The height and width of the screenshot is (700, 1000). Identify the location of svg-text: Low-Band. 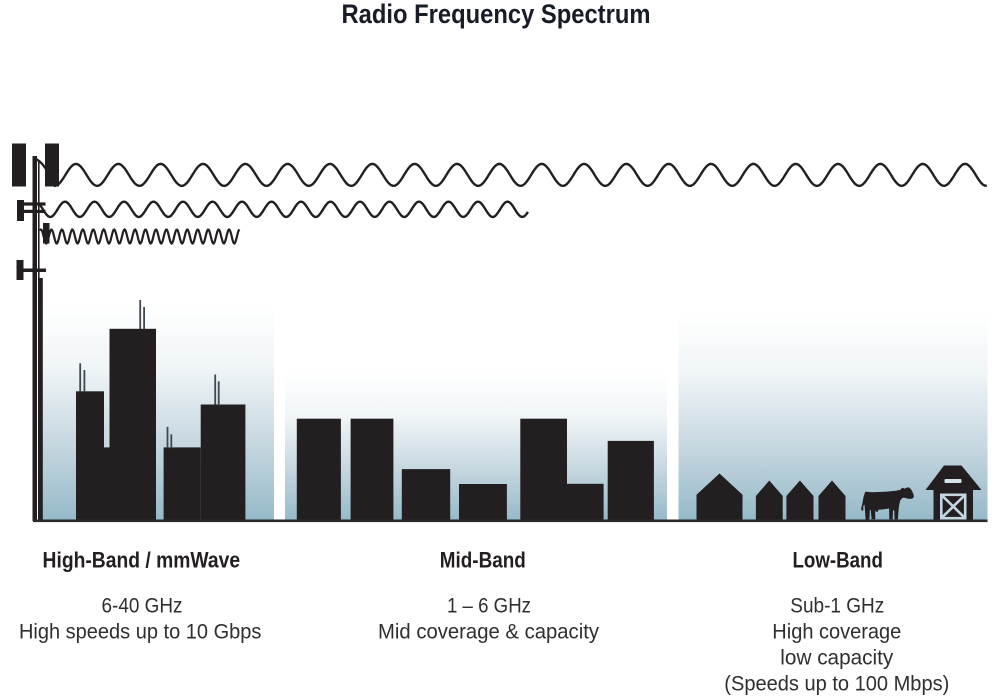
(837, 560).